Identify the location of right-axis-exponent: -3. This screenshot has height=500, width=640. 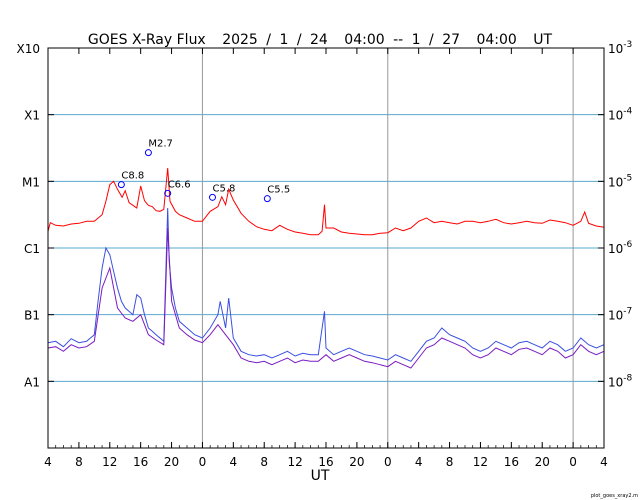
(627, 45).